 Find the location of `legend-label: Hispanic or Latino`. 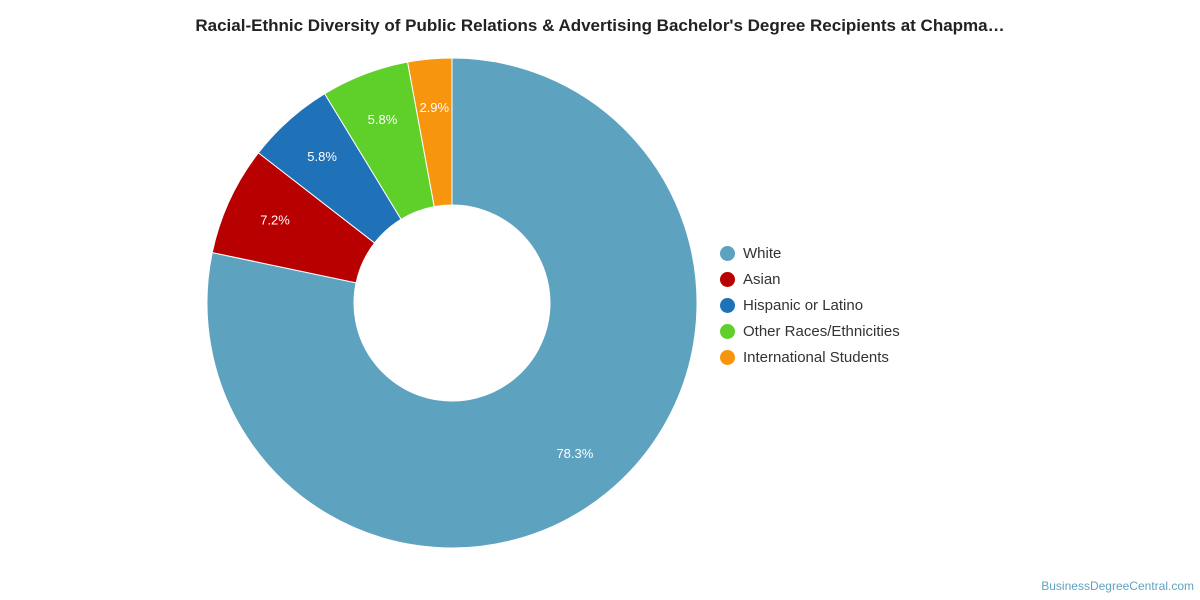

legend-label: Hispanic or Latino is located at coordinates (803, 305).